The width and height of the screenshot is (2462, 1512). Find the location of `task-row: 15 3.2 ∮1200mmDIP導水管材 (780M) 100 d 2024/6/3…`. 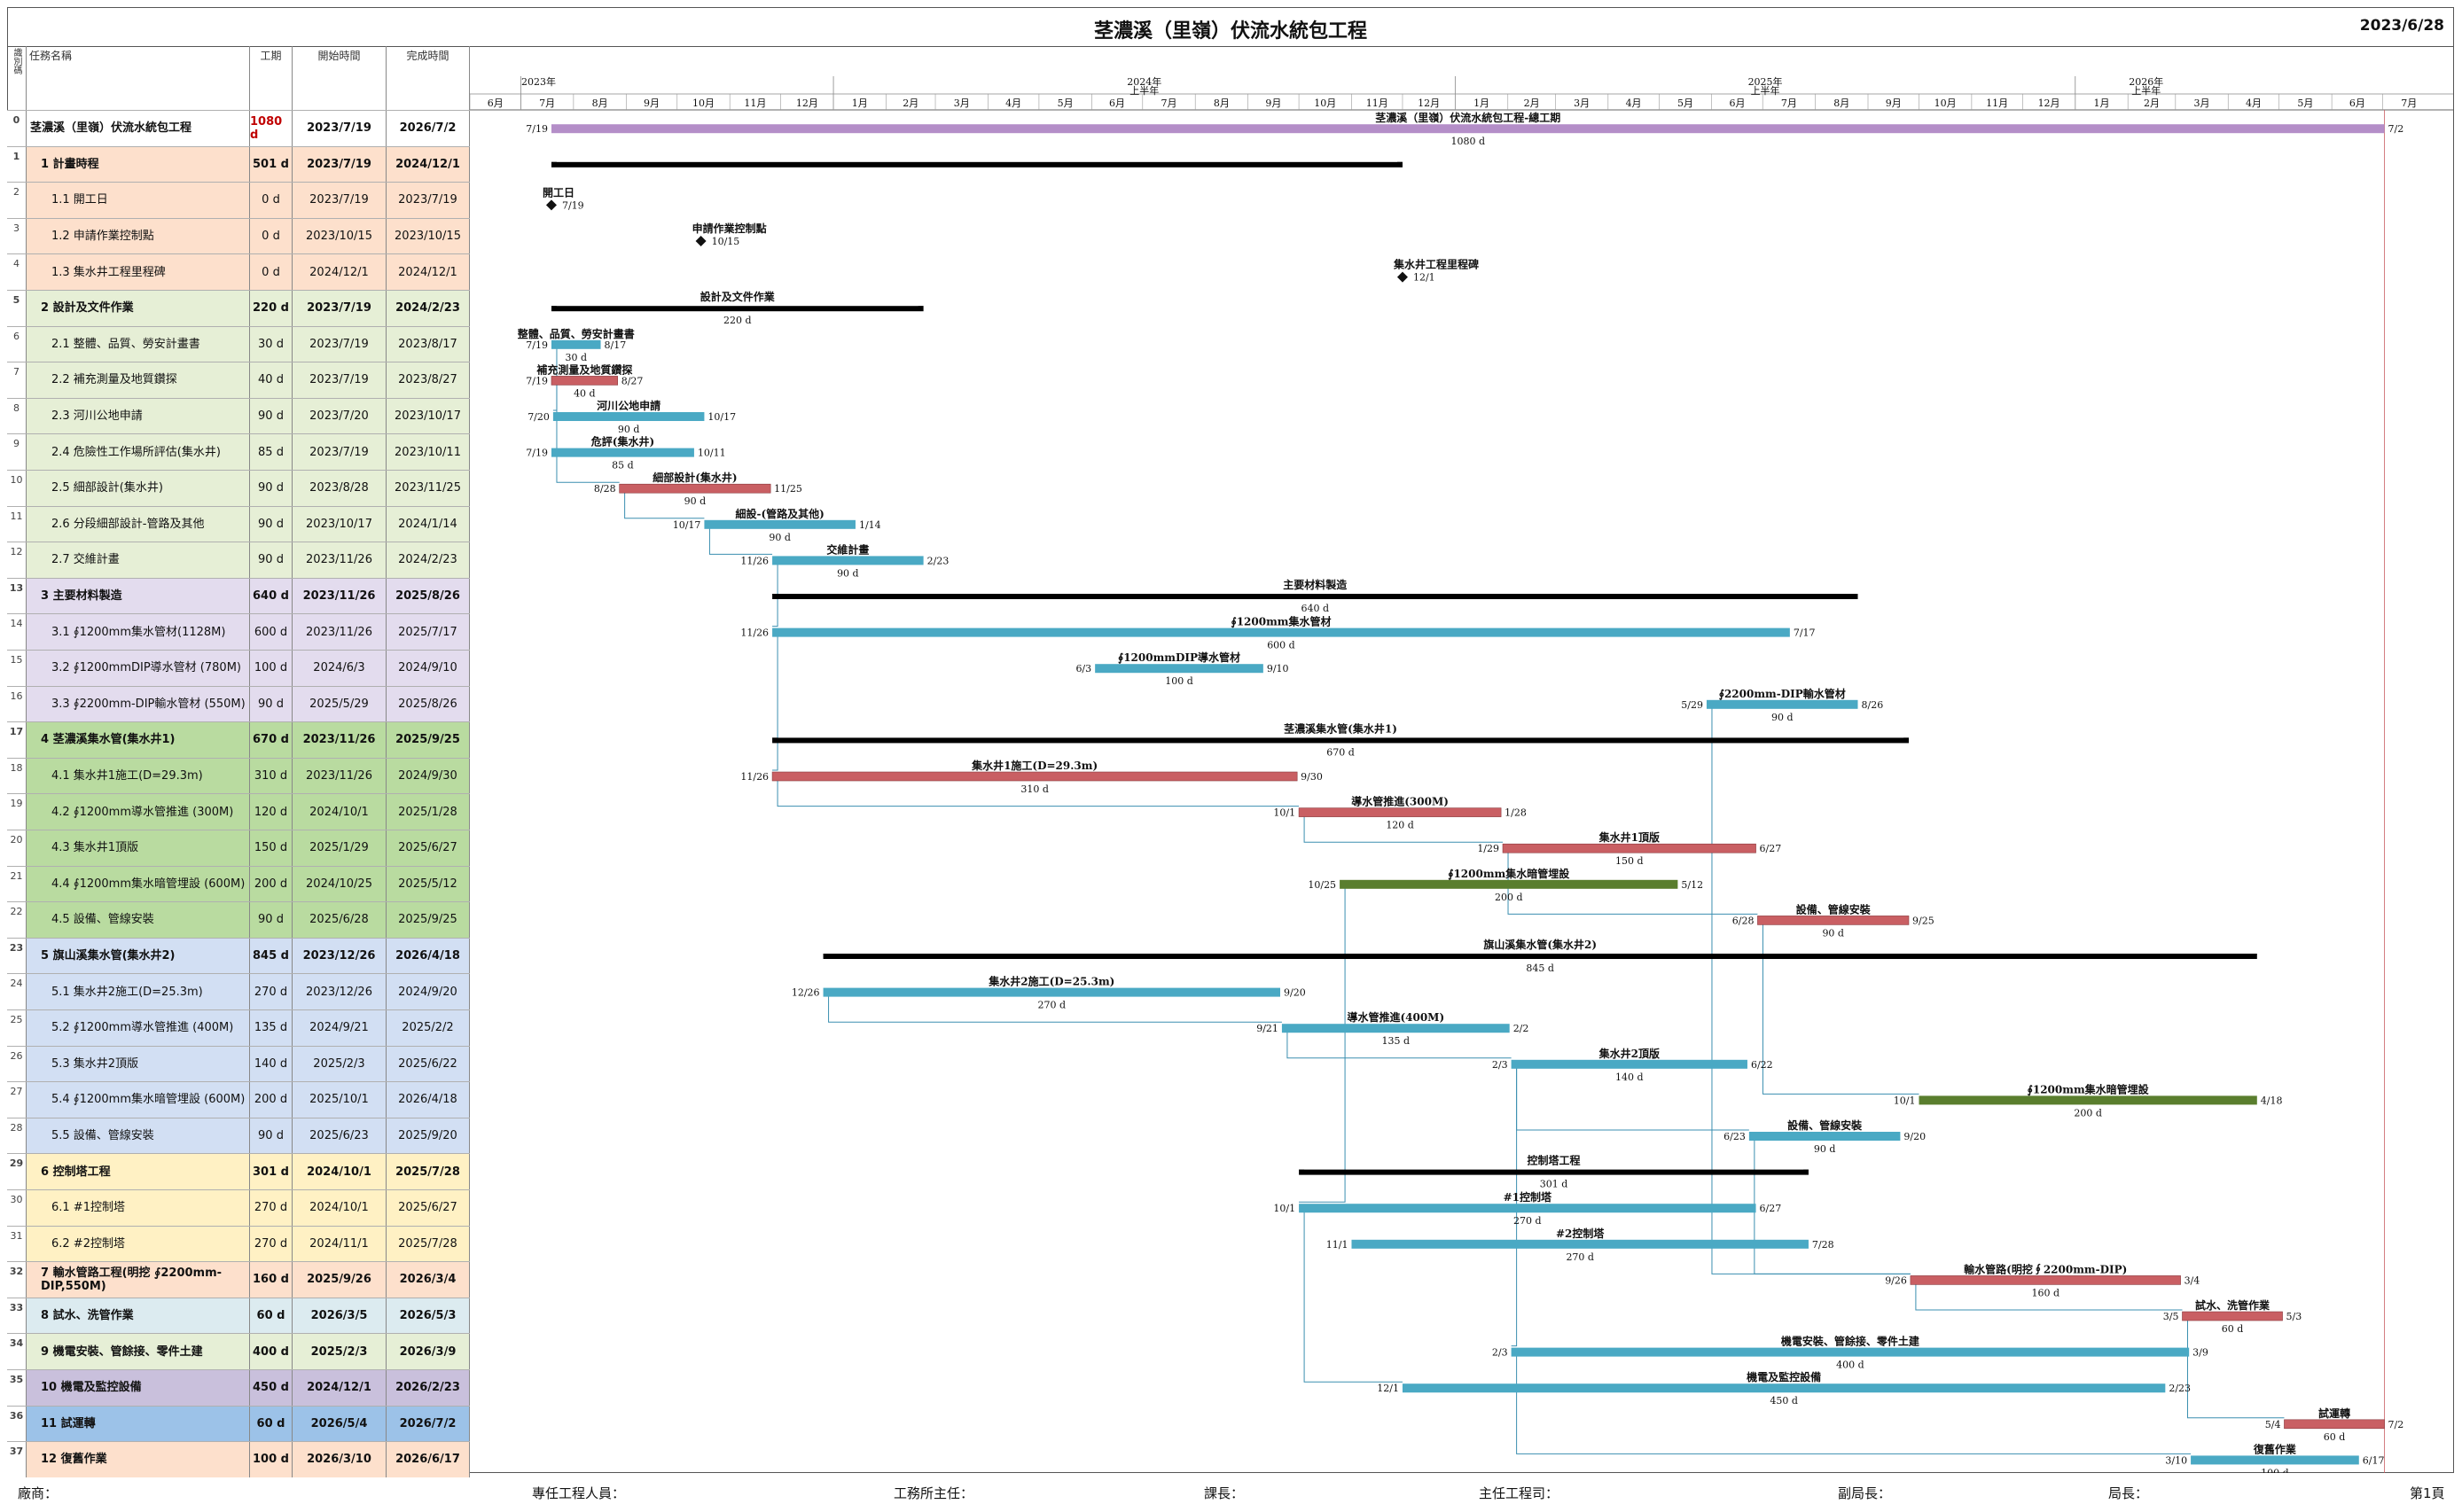

task-row: 15 3.2 ∮1200mmDIP導水管材 (780M) 100 d 2024/6/3… is located at coordinates (239, 668).